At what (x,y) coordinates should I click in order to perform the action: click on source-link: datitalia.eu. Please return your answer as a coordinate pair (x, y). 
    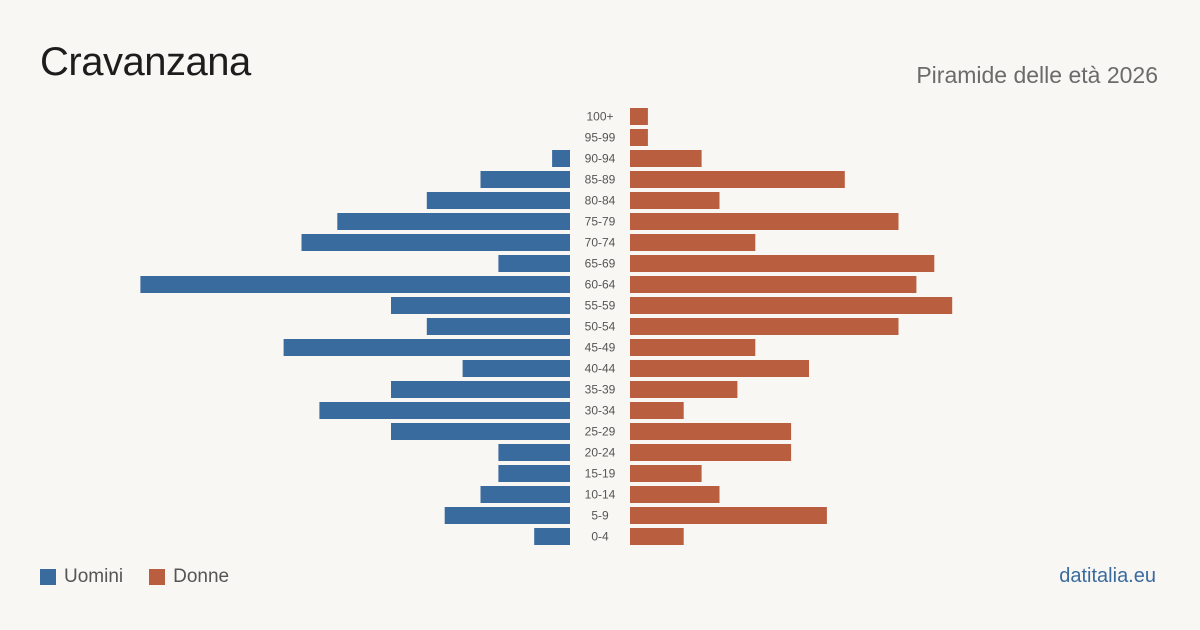
    Looking at the image, I should click on (1107, 576).